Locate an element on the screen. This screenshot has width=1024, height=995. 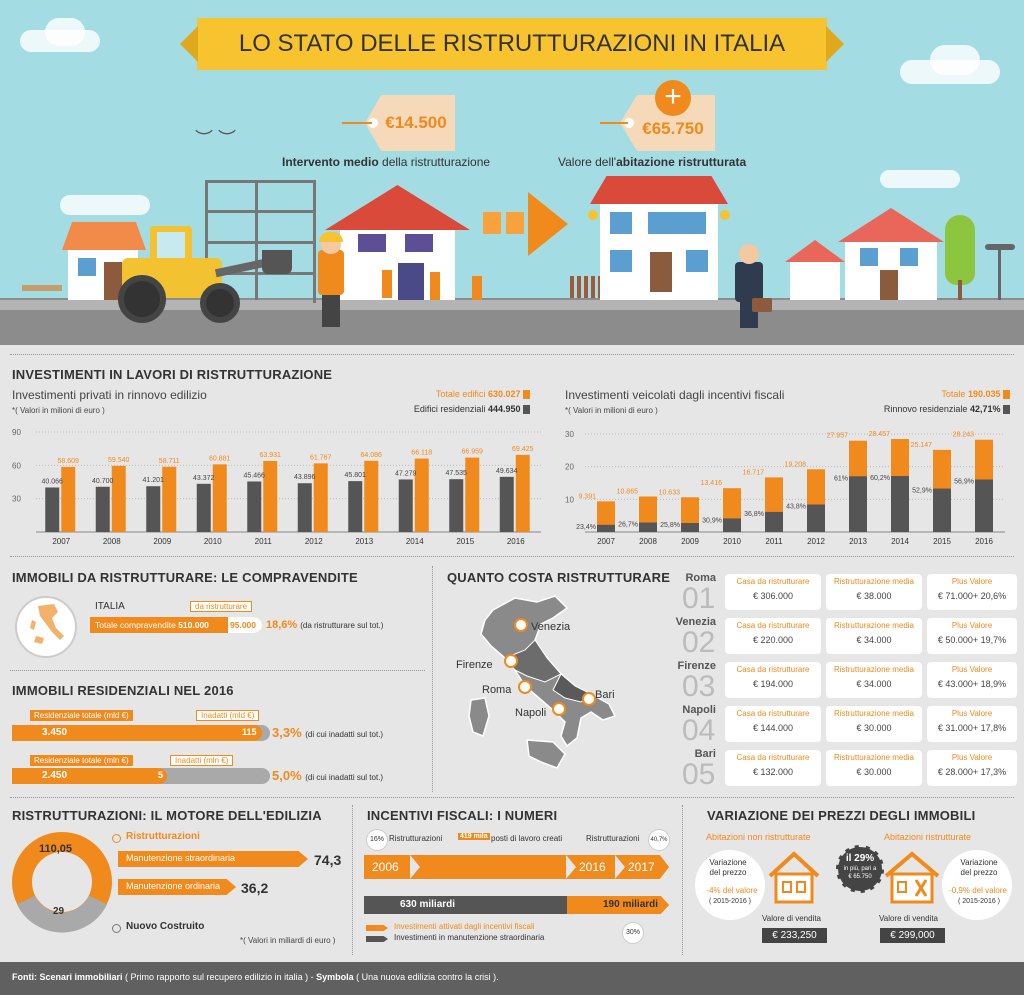
house-renovated-window is located at coordinates (677, 223).